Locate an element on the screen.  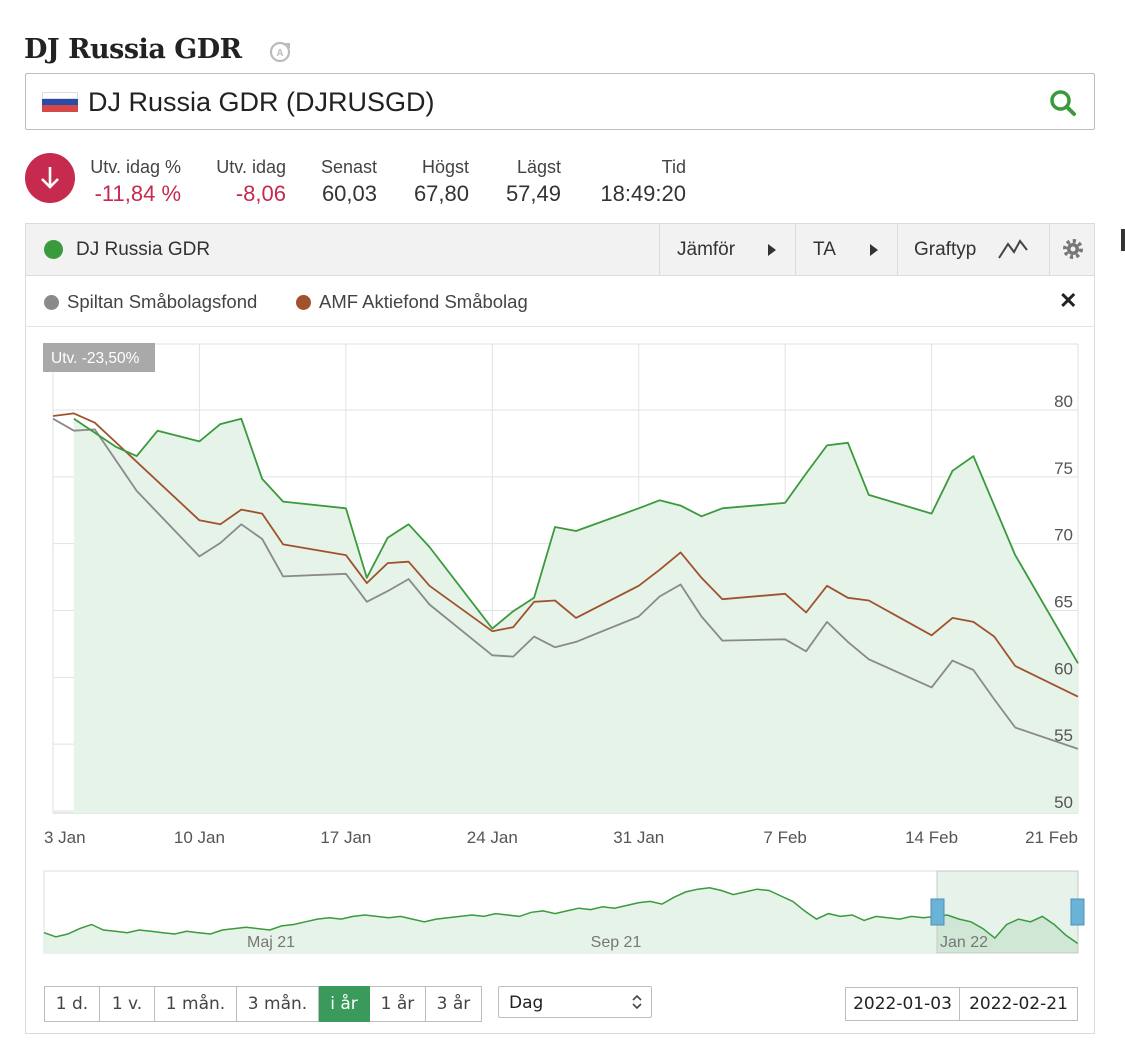
legend-item-spiltan: Spiltan Småbolagsfond is located at coordinates (150, 302).